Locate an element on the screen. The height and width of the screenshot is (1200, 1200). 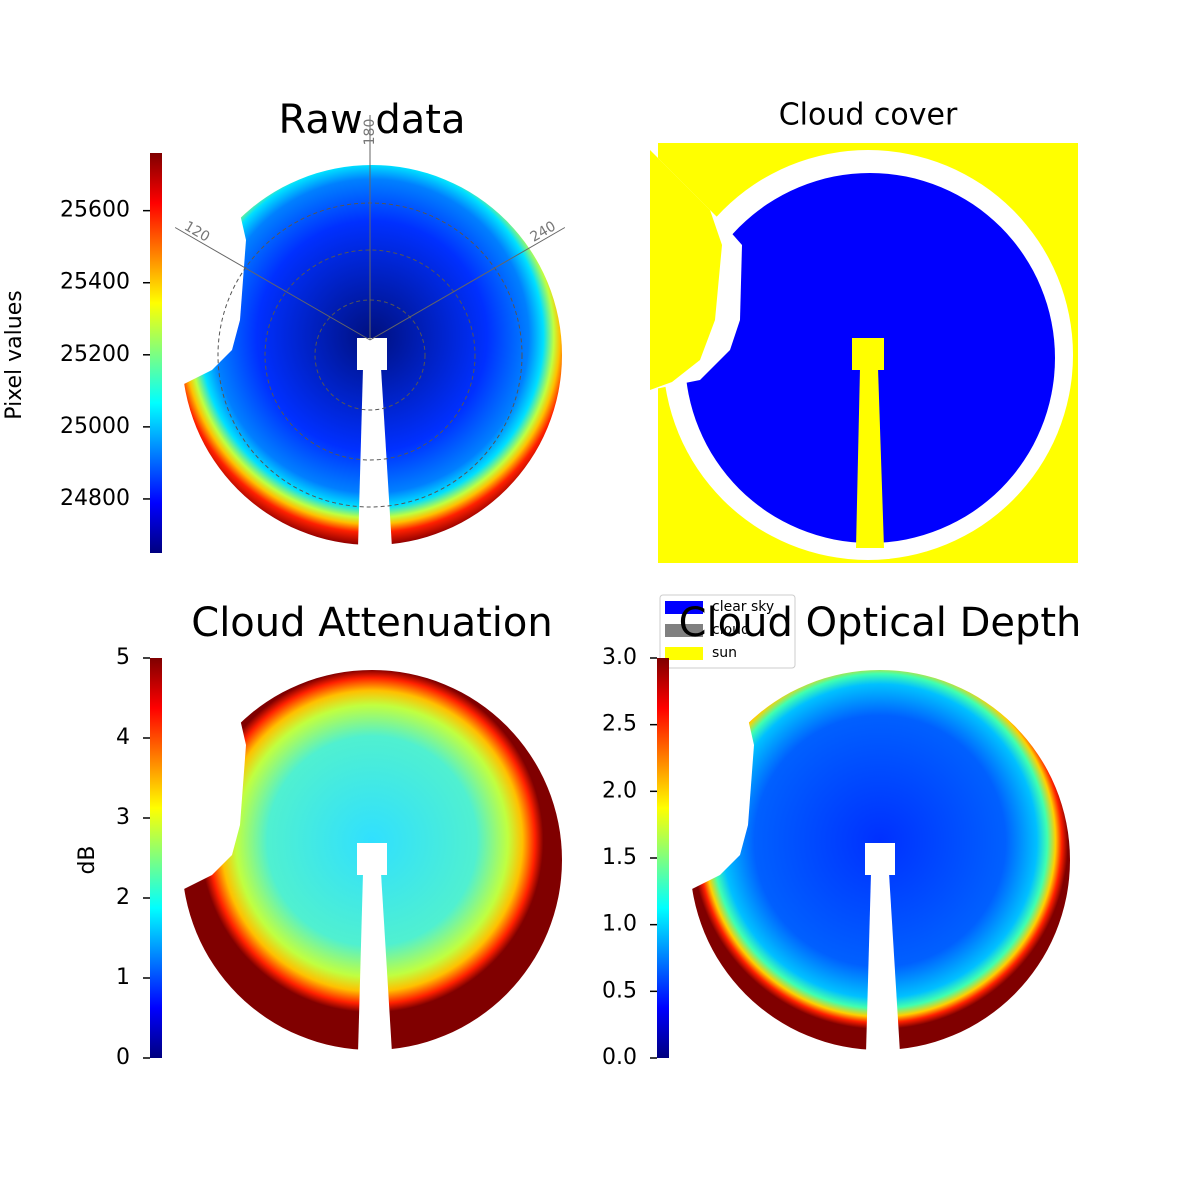
colorbar-tick-label: 2.0 is located at coordinates (619, 790).